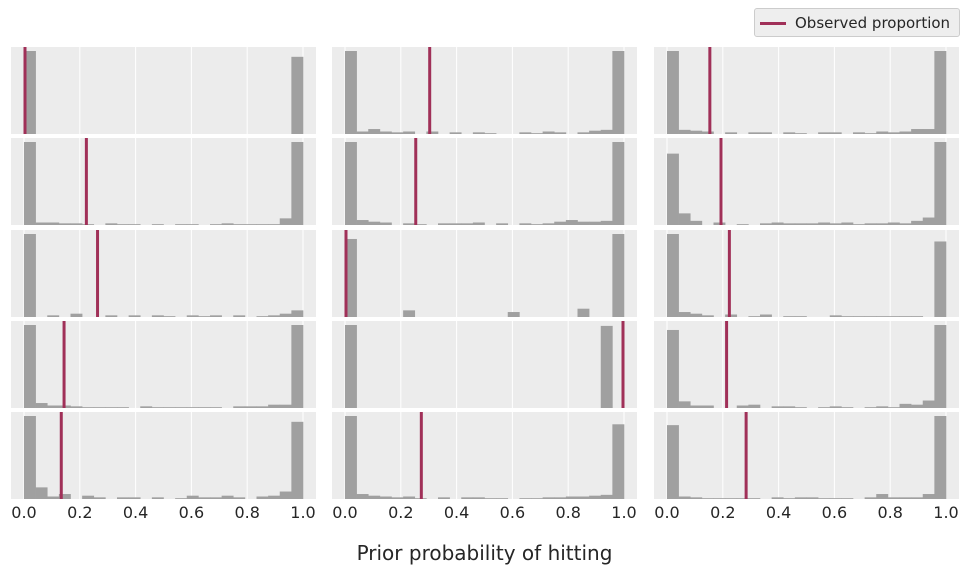 This screenshot has height=574, width=969. Describe the element at coordinates (567, 512) in the screenshot. I see `x-tick-label: 0.8` at that location.